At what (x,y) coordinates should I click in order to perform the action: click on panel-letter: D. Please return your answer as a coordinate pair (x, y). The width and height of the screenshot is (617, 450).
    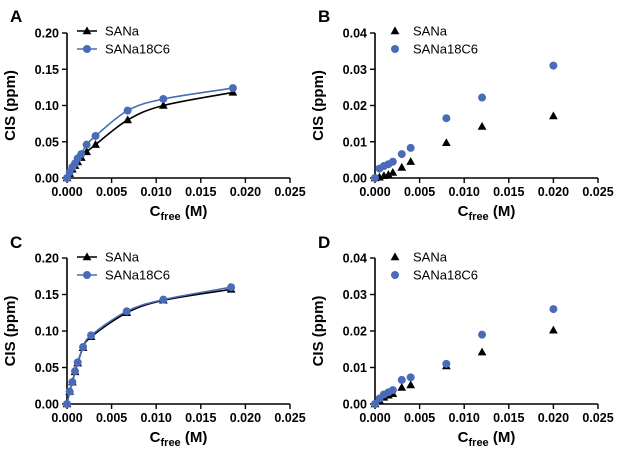
    Looking at the image, I should click on (324, 242).